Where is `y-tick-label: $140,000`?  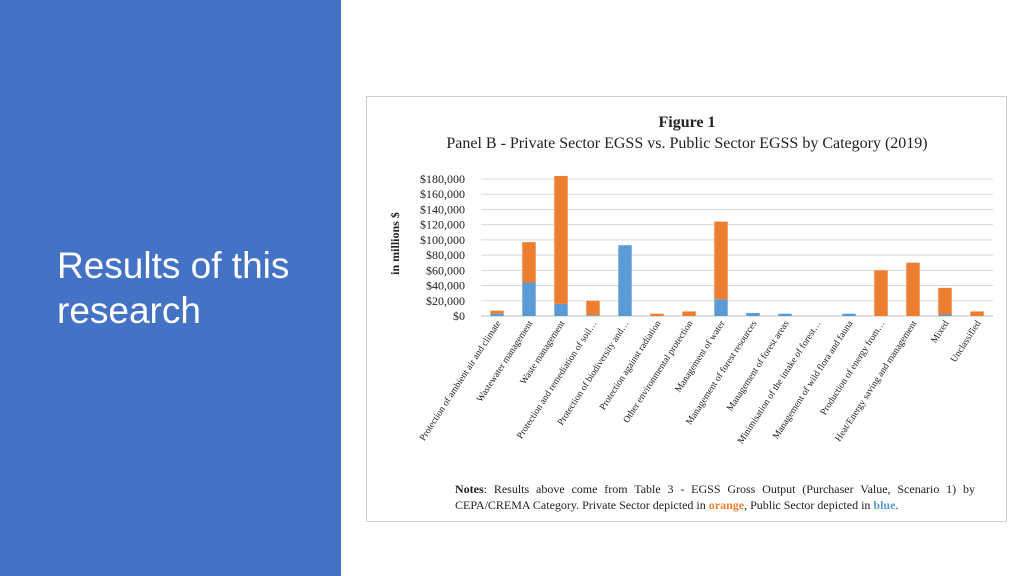 y-tick-label: $140,000 is located at coordinates (442, 209).